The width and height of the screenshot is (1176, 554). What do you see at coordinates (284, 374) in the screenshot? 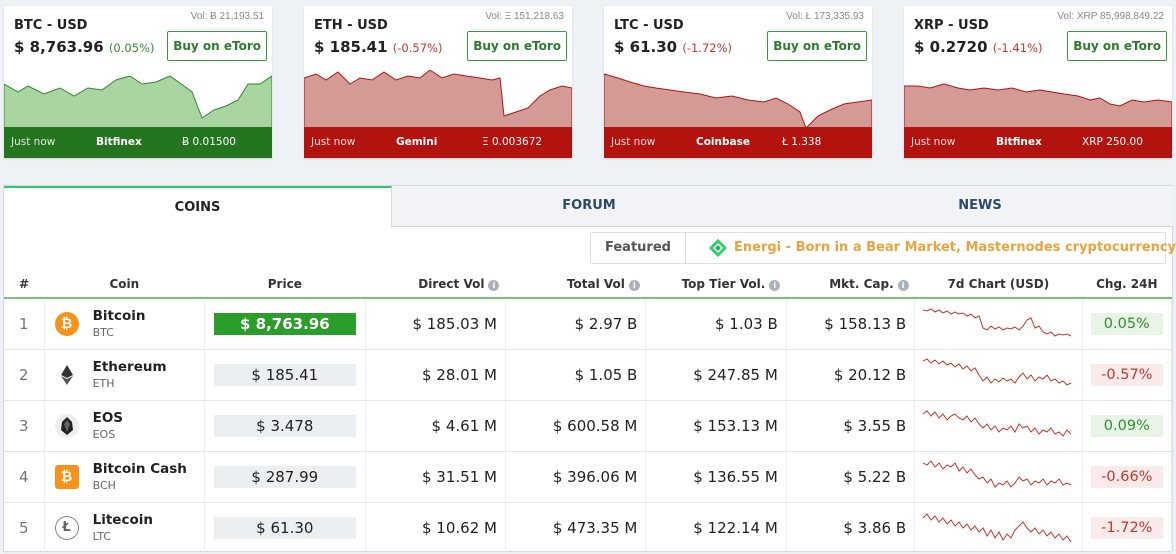
I see `price-value: $ 185.41` at bounding box center [284, 374].